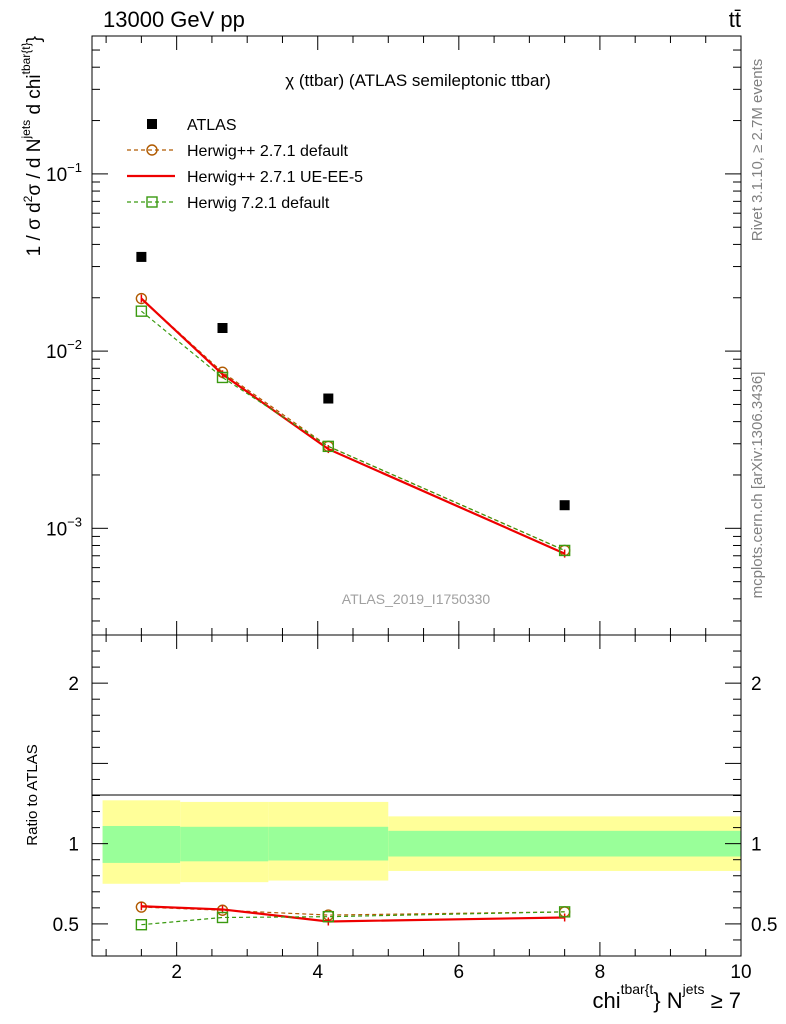 The height and width of the screenshot is (1024, 786). Describe the element at coordinates (176, 972) in the screenshot. I see `x-tick-label: 2` at that location.